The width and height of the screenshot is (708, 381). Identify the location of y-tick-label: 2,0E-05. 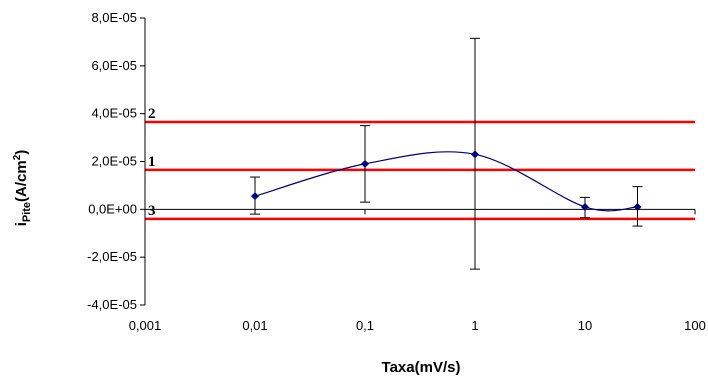
(114, 161).